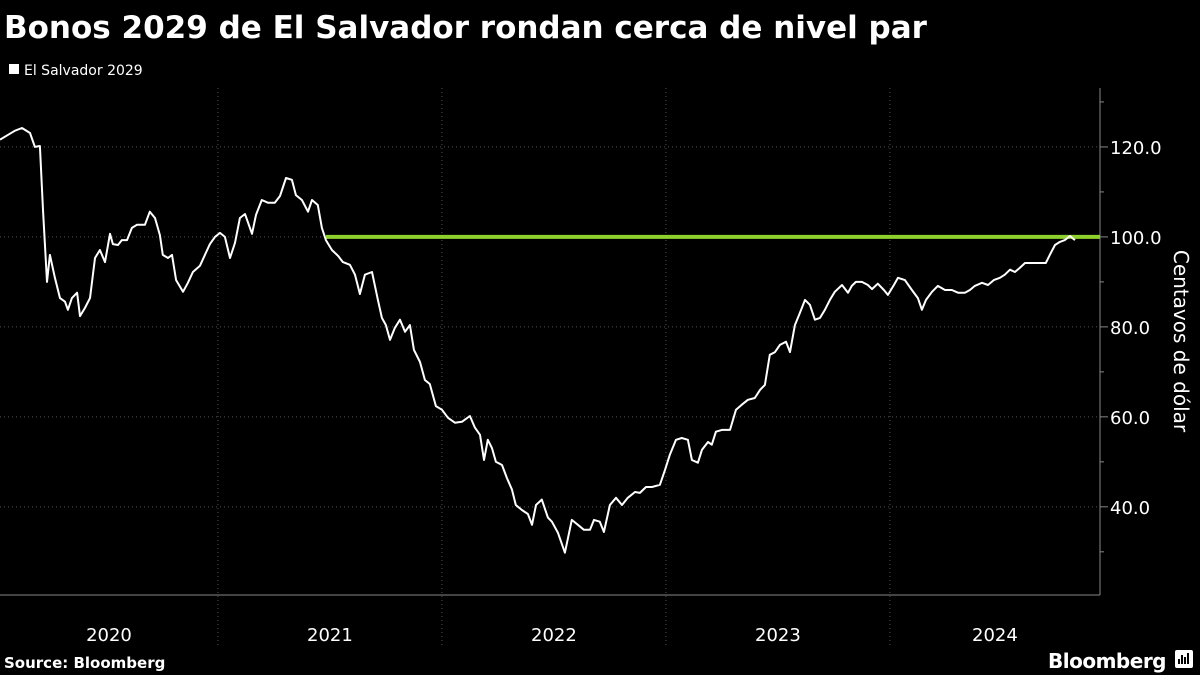  What do you see at coordinates (83, 71) in the screenshot?
I see `legend-label: El Salvador 2029` at bounding box center [83, 71].